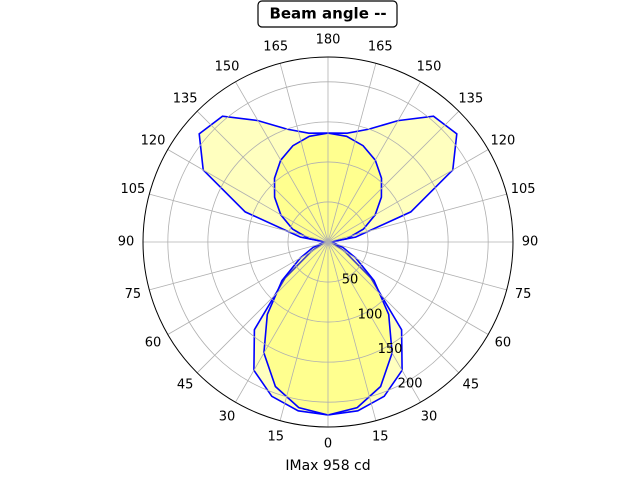  Describe the element at coordinates (328, 444) in the screenshot. I see `angle-tick-label: 0` at that location.